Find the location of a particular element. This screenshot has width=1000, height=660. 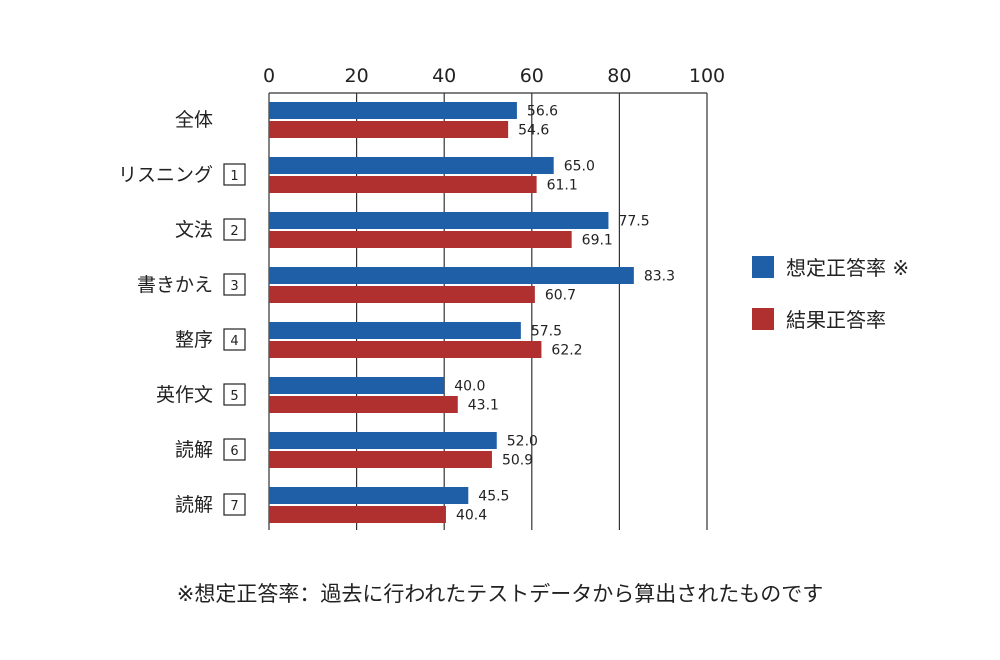

category-label: リスニング is located at coordinates (165, 175).